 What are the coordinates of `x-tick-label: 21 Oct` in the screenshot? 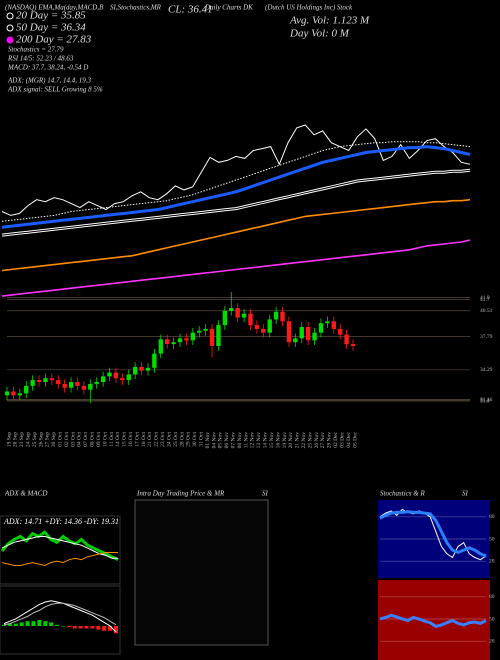 It's located at (150, 439).